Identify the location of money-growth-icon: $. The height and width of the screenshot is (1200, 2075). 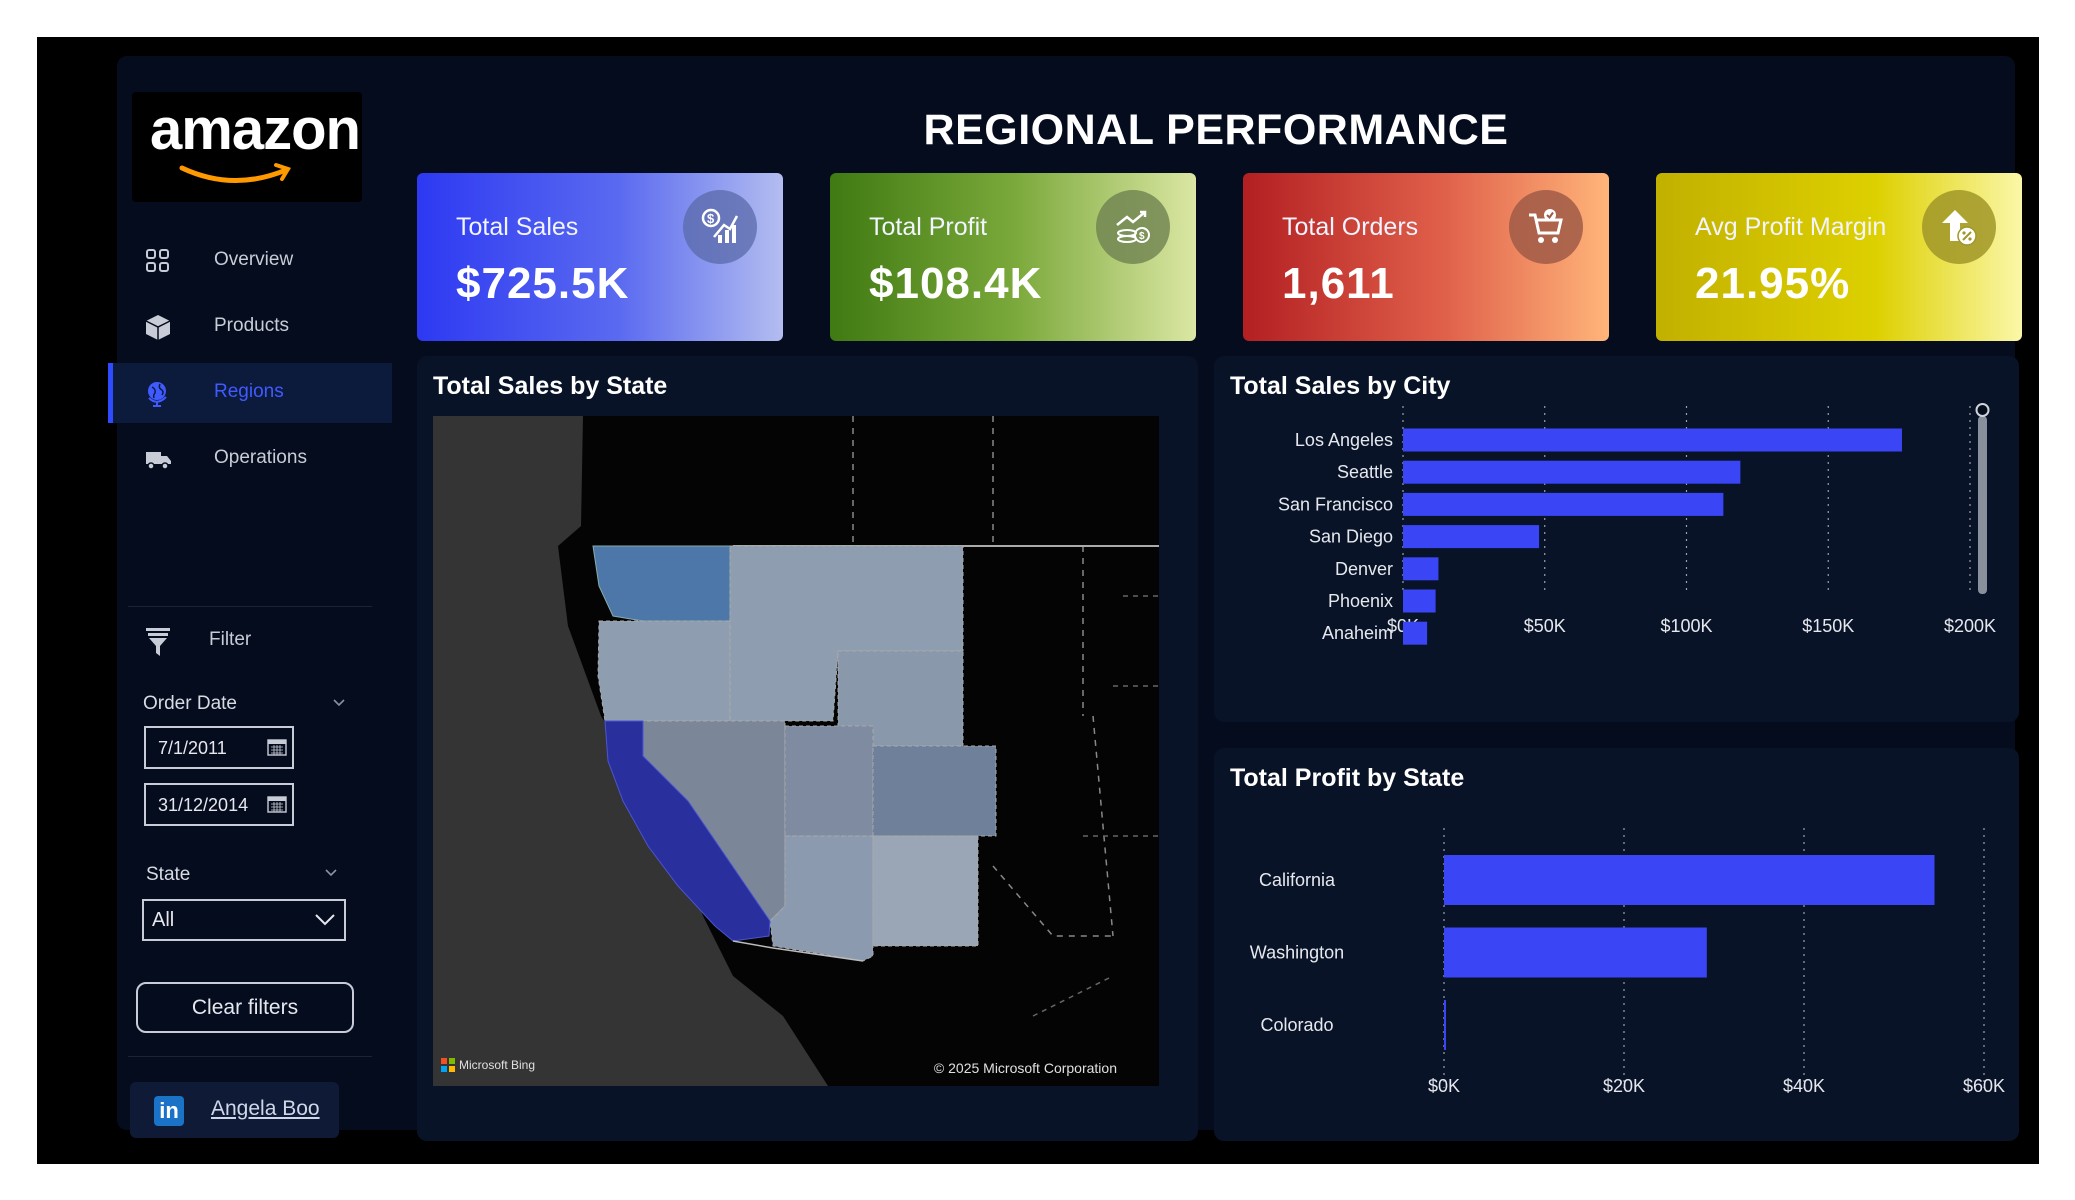
(1133, 227).